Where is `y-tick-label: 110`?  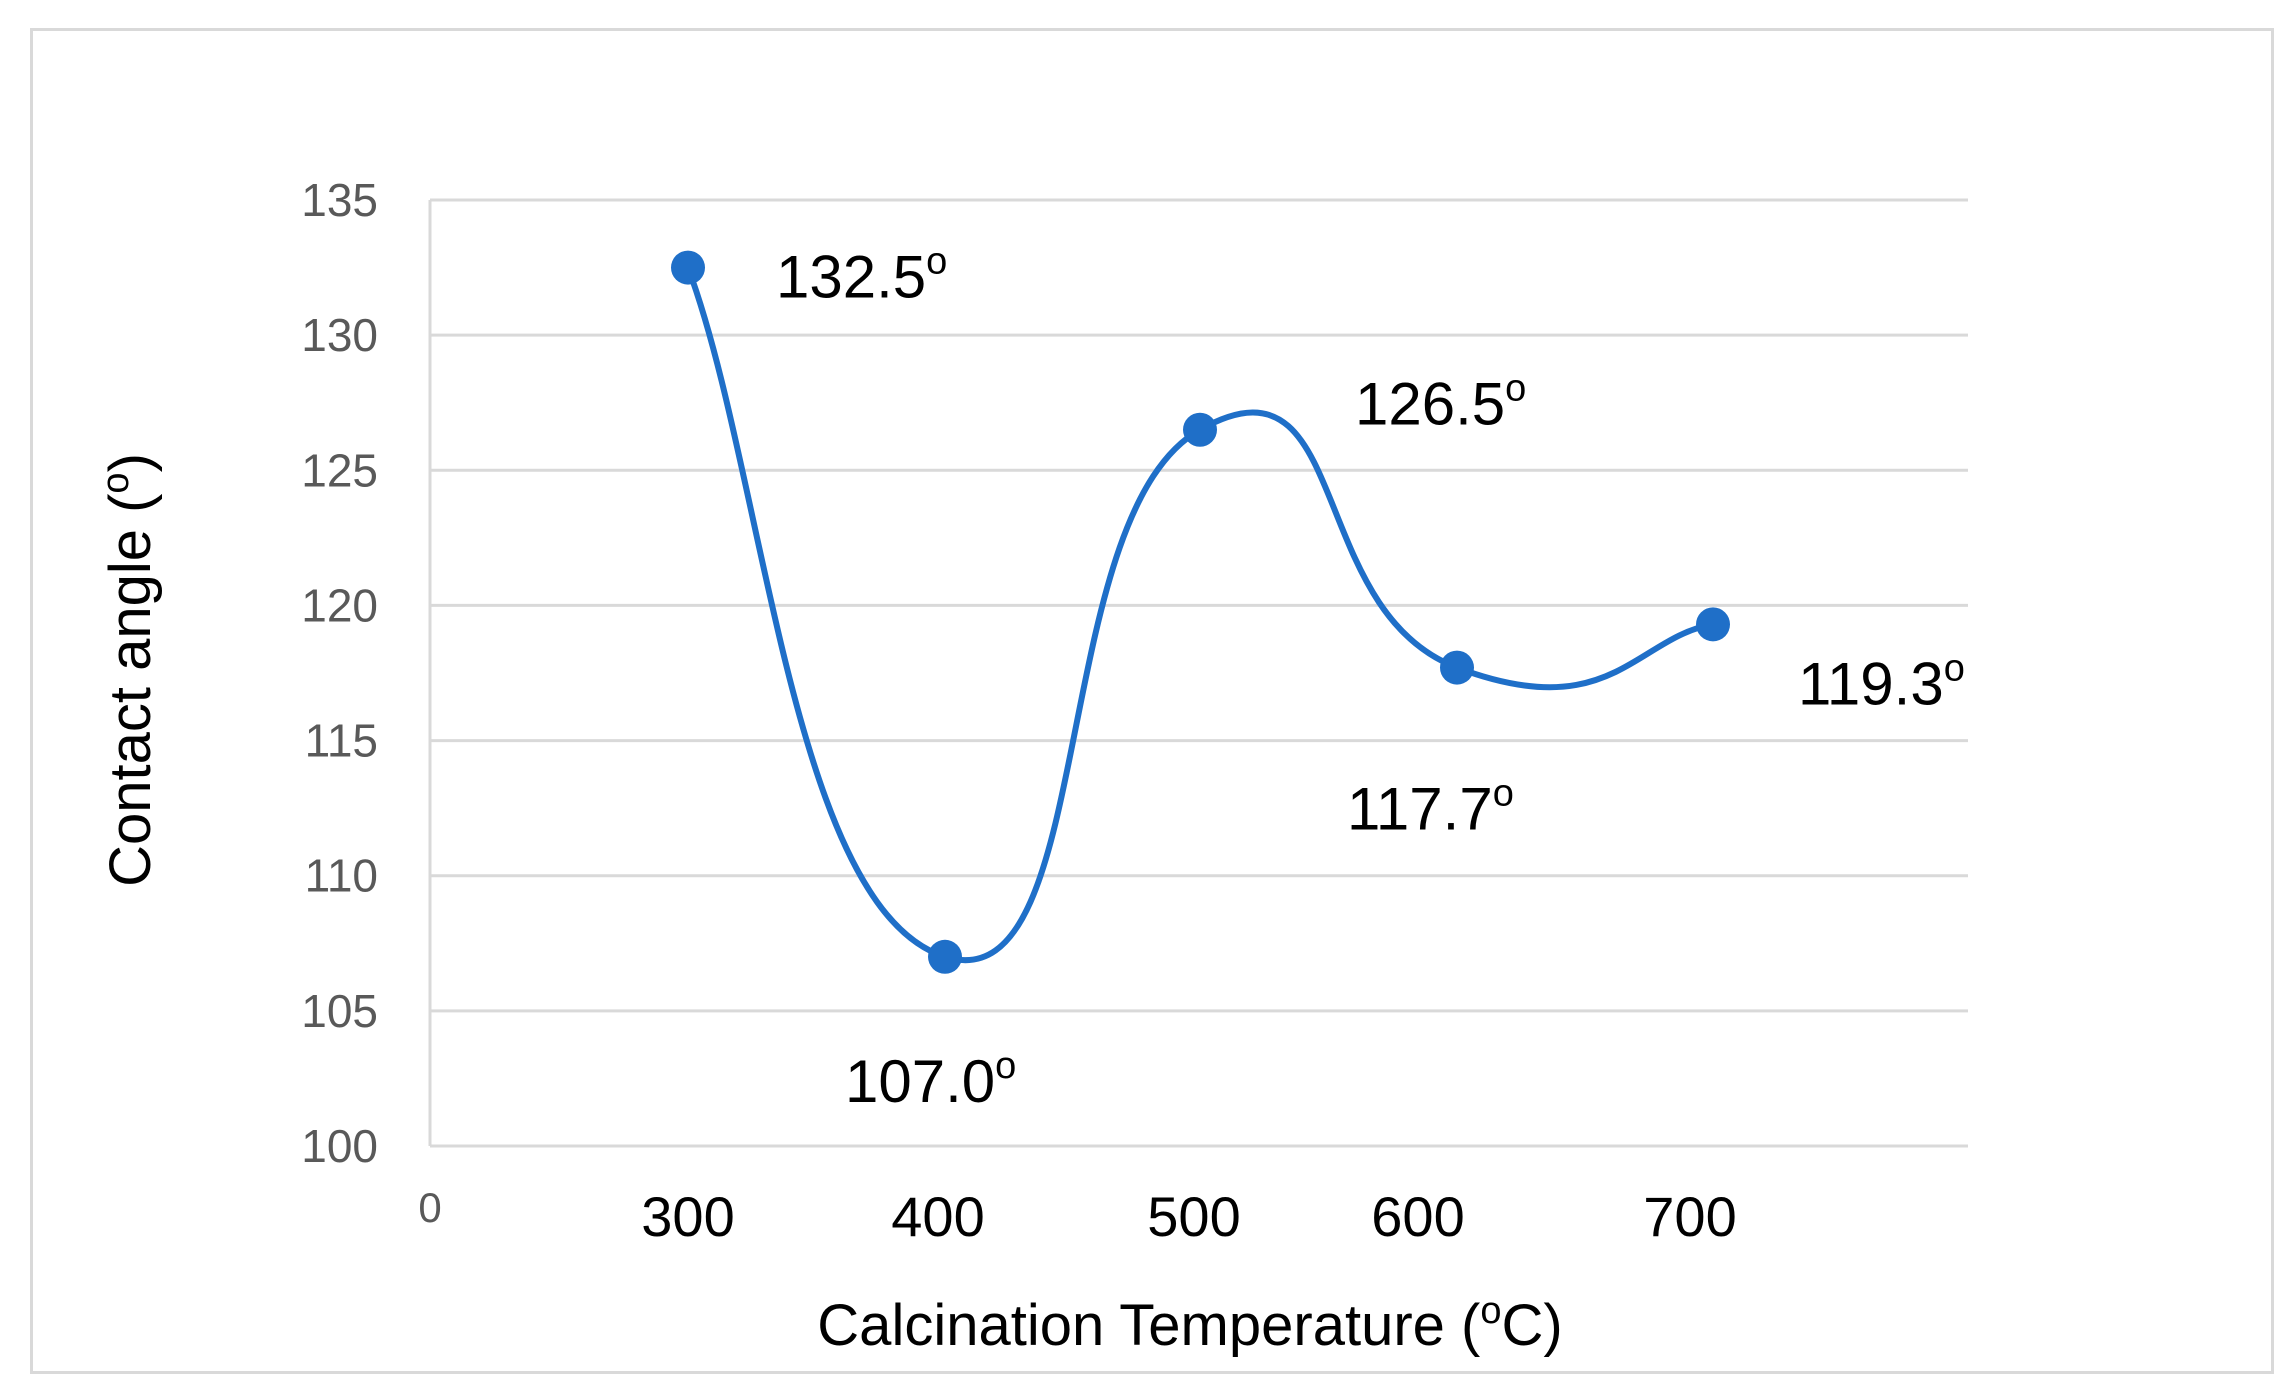 y-tick-label: 110 is located at coordinates (341, 876).